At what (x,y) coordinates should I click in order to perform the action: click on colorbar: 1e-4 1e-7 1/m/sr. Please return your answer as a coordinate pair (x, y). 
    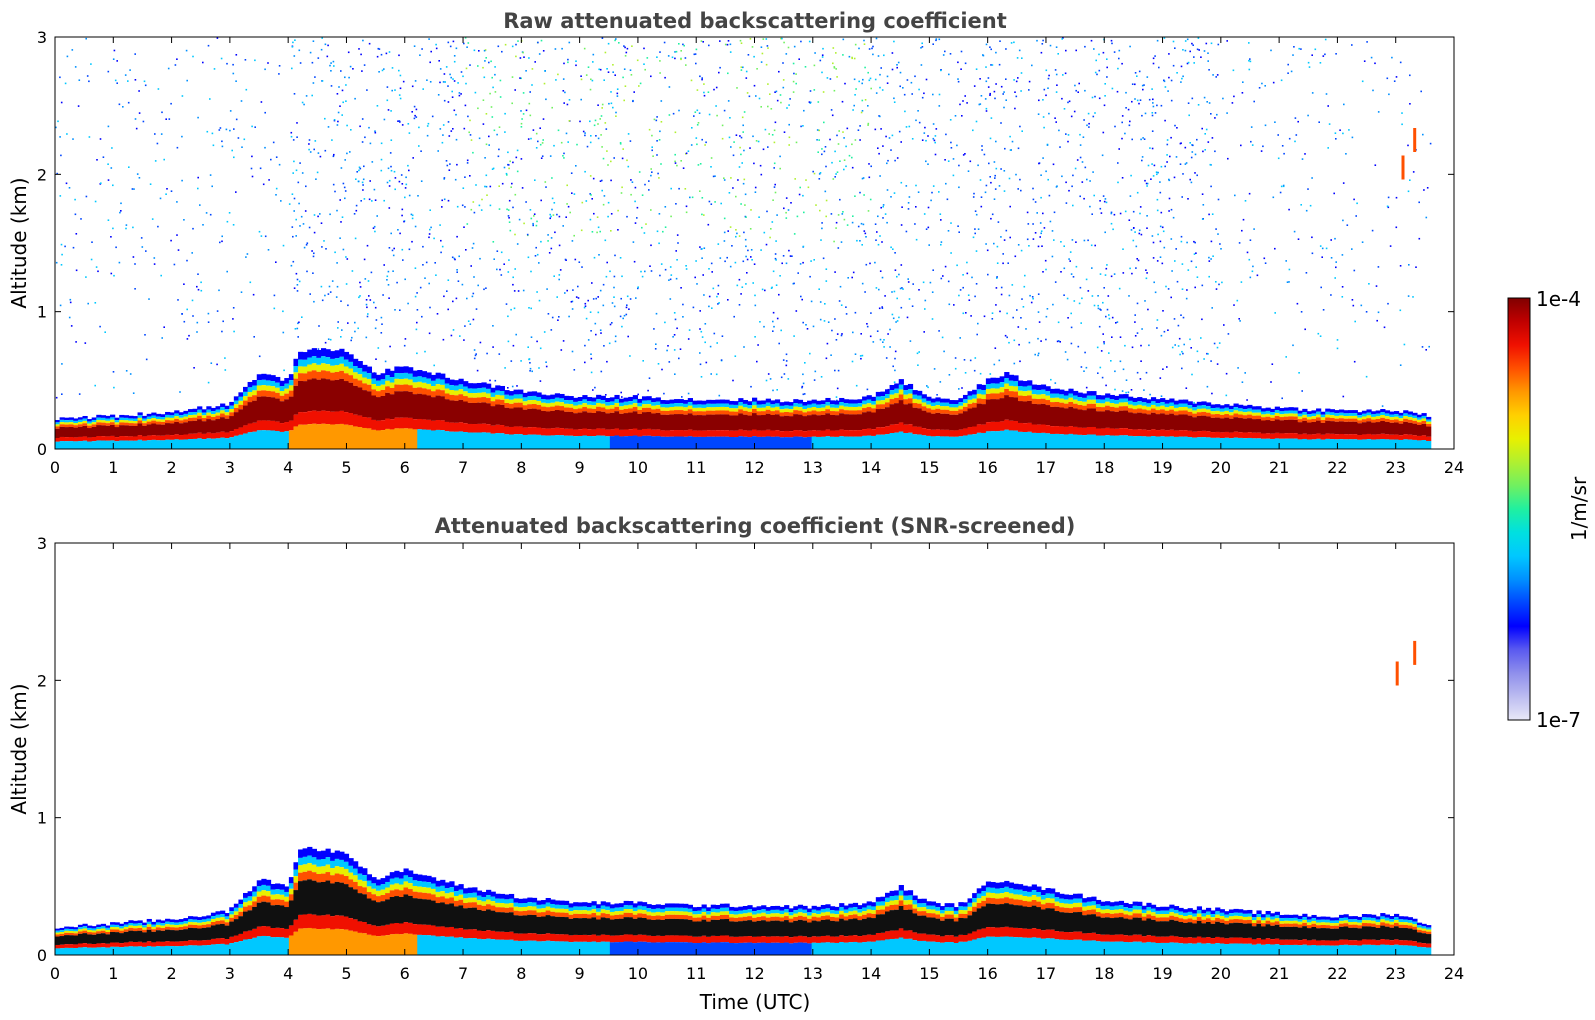
    Looking at the image, I should click on (1549, 509).